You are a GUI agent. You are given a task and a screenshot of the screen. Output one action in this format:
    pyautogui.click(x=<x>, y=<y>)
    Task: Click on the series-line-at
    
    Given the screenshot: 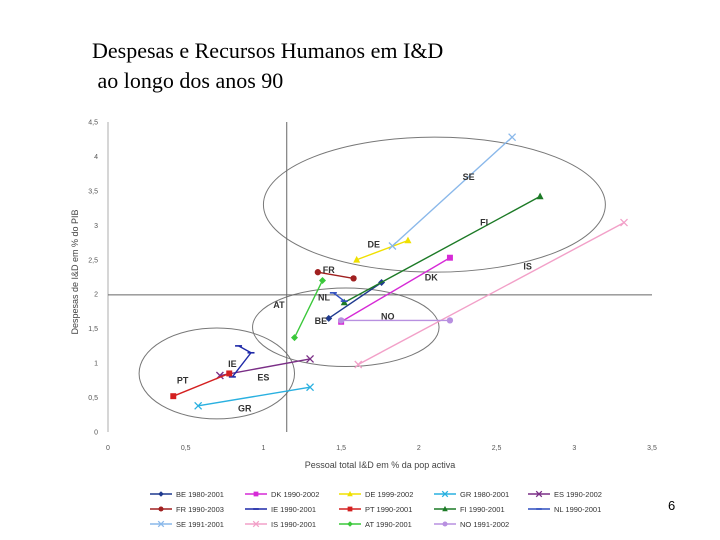 What is the action you would take?
    pyautogui.click(x=308, y=309)
    